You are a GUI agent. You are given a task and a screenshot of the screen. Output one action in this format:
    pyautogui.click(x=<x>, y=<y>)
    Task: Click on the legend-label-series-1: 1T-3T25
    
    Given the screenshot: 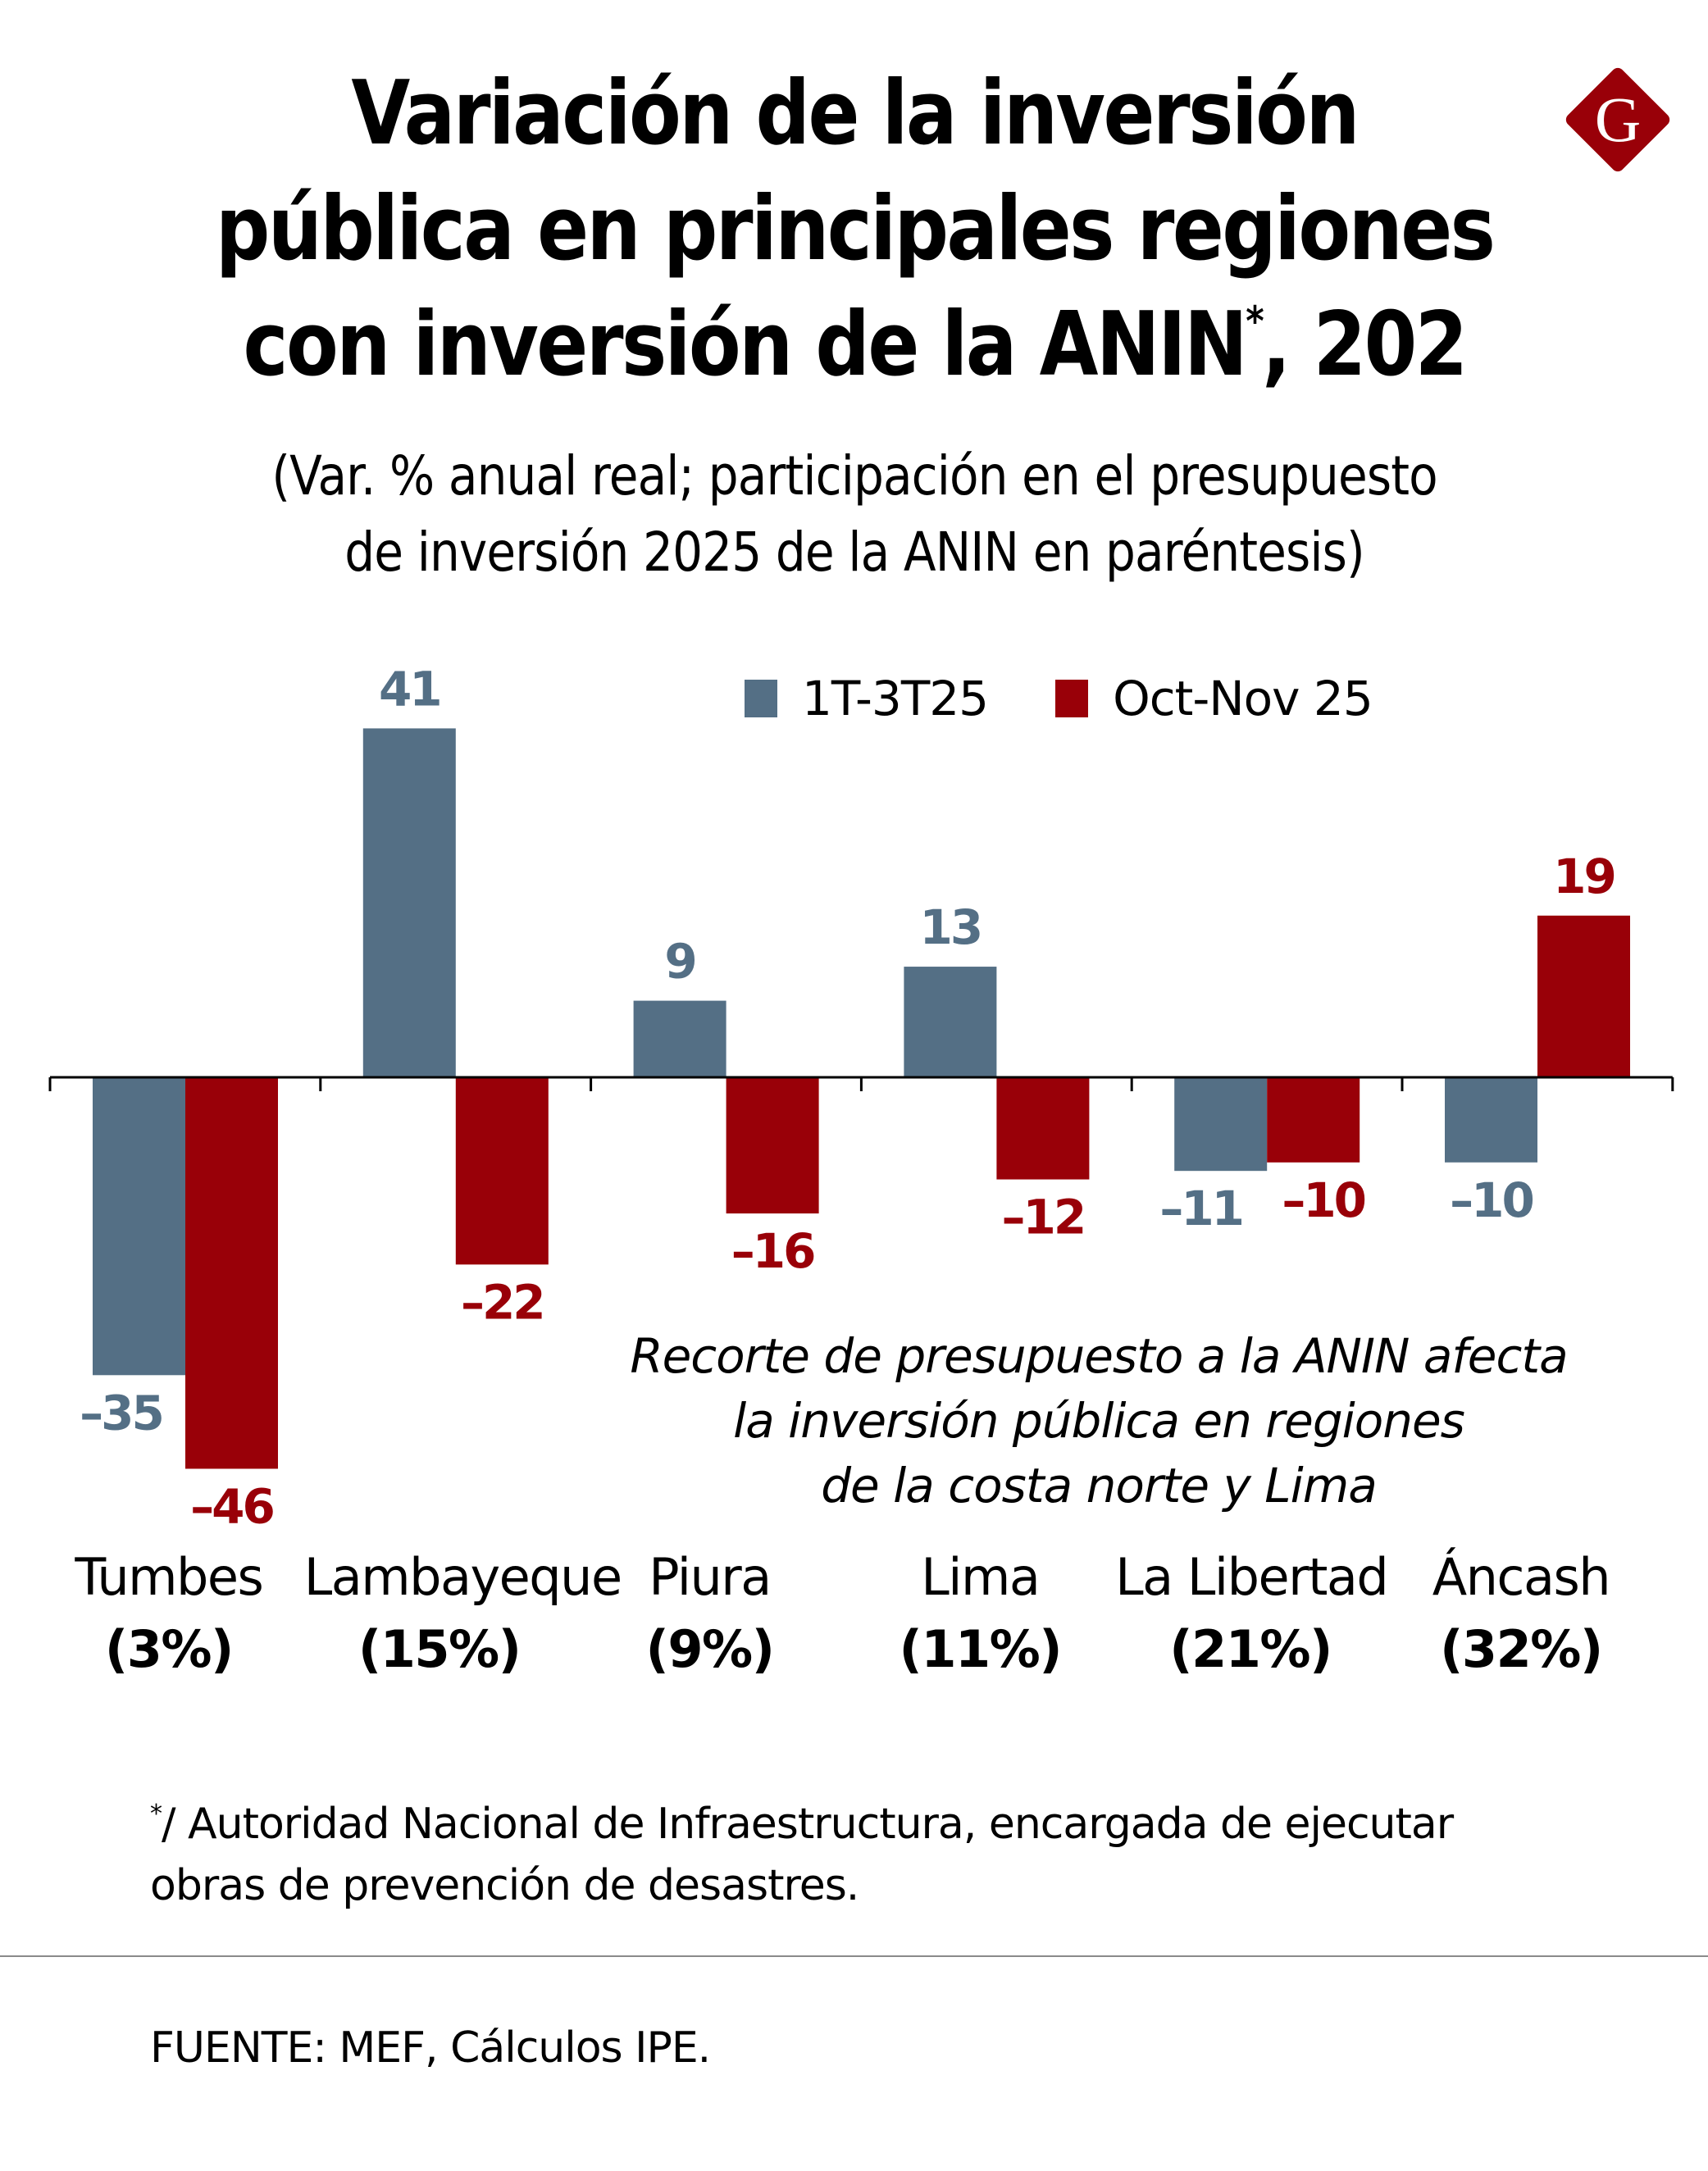 What is the action you would take?
    pyautogui.click(x=896, y=698)
    